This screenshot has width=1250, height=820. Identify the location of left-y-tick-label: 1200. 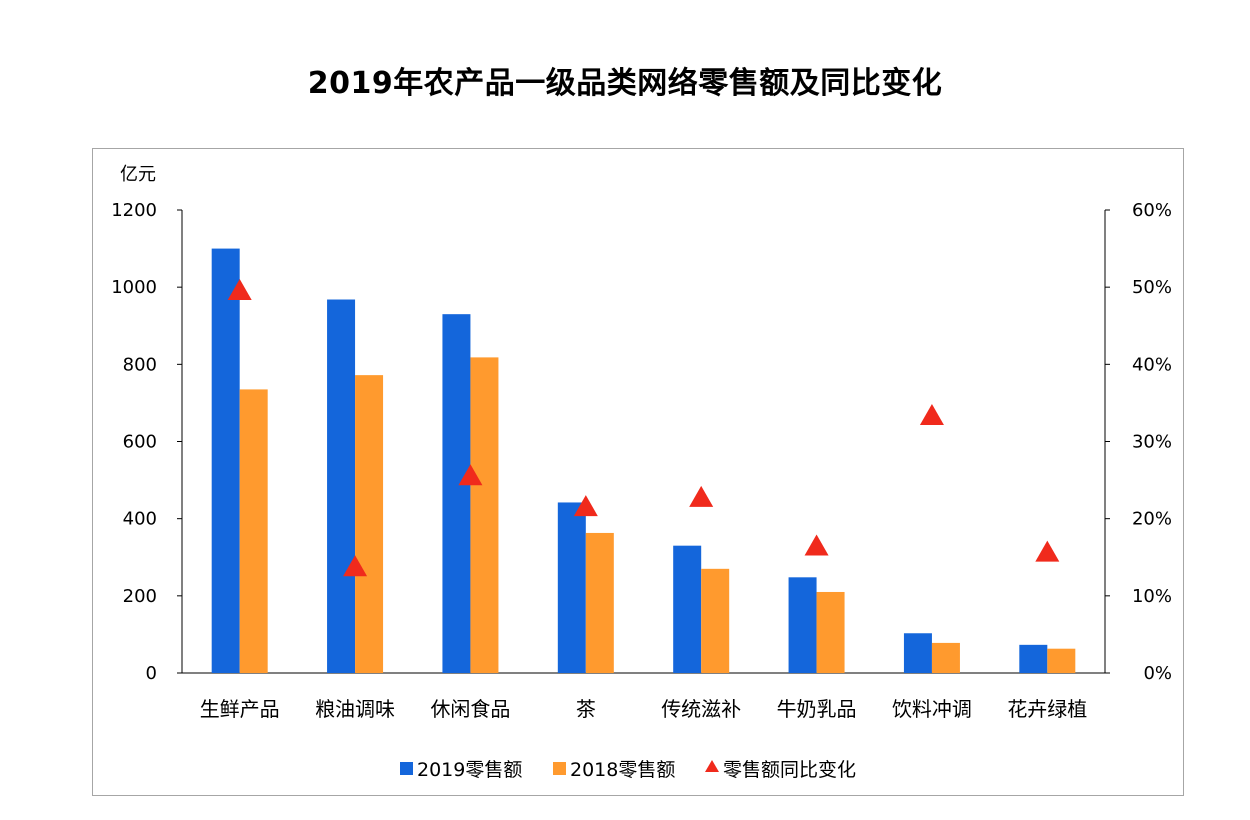
(134, 210).